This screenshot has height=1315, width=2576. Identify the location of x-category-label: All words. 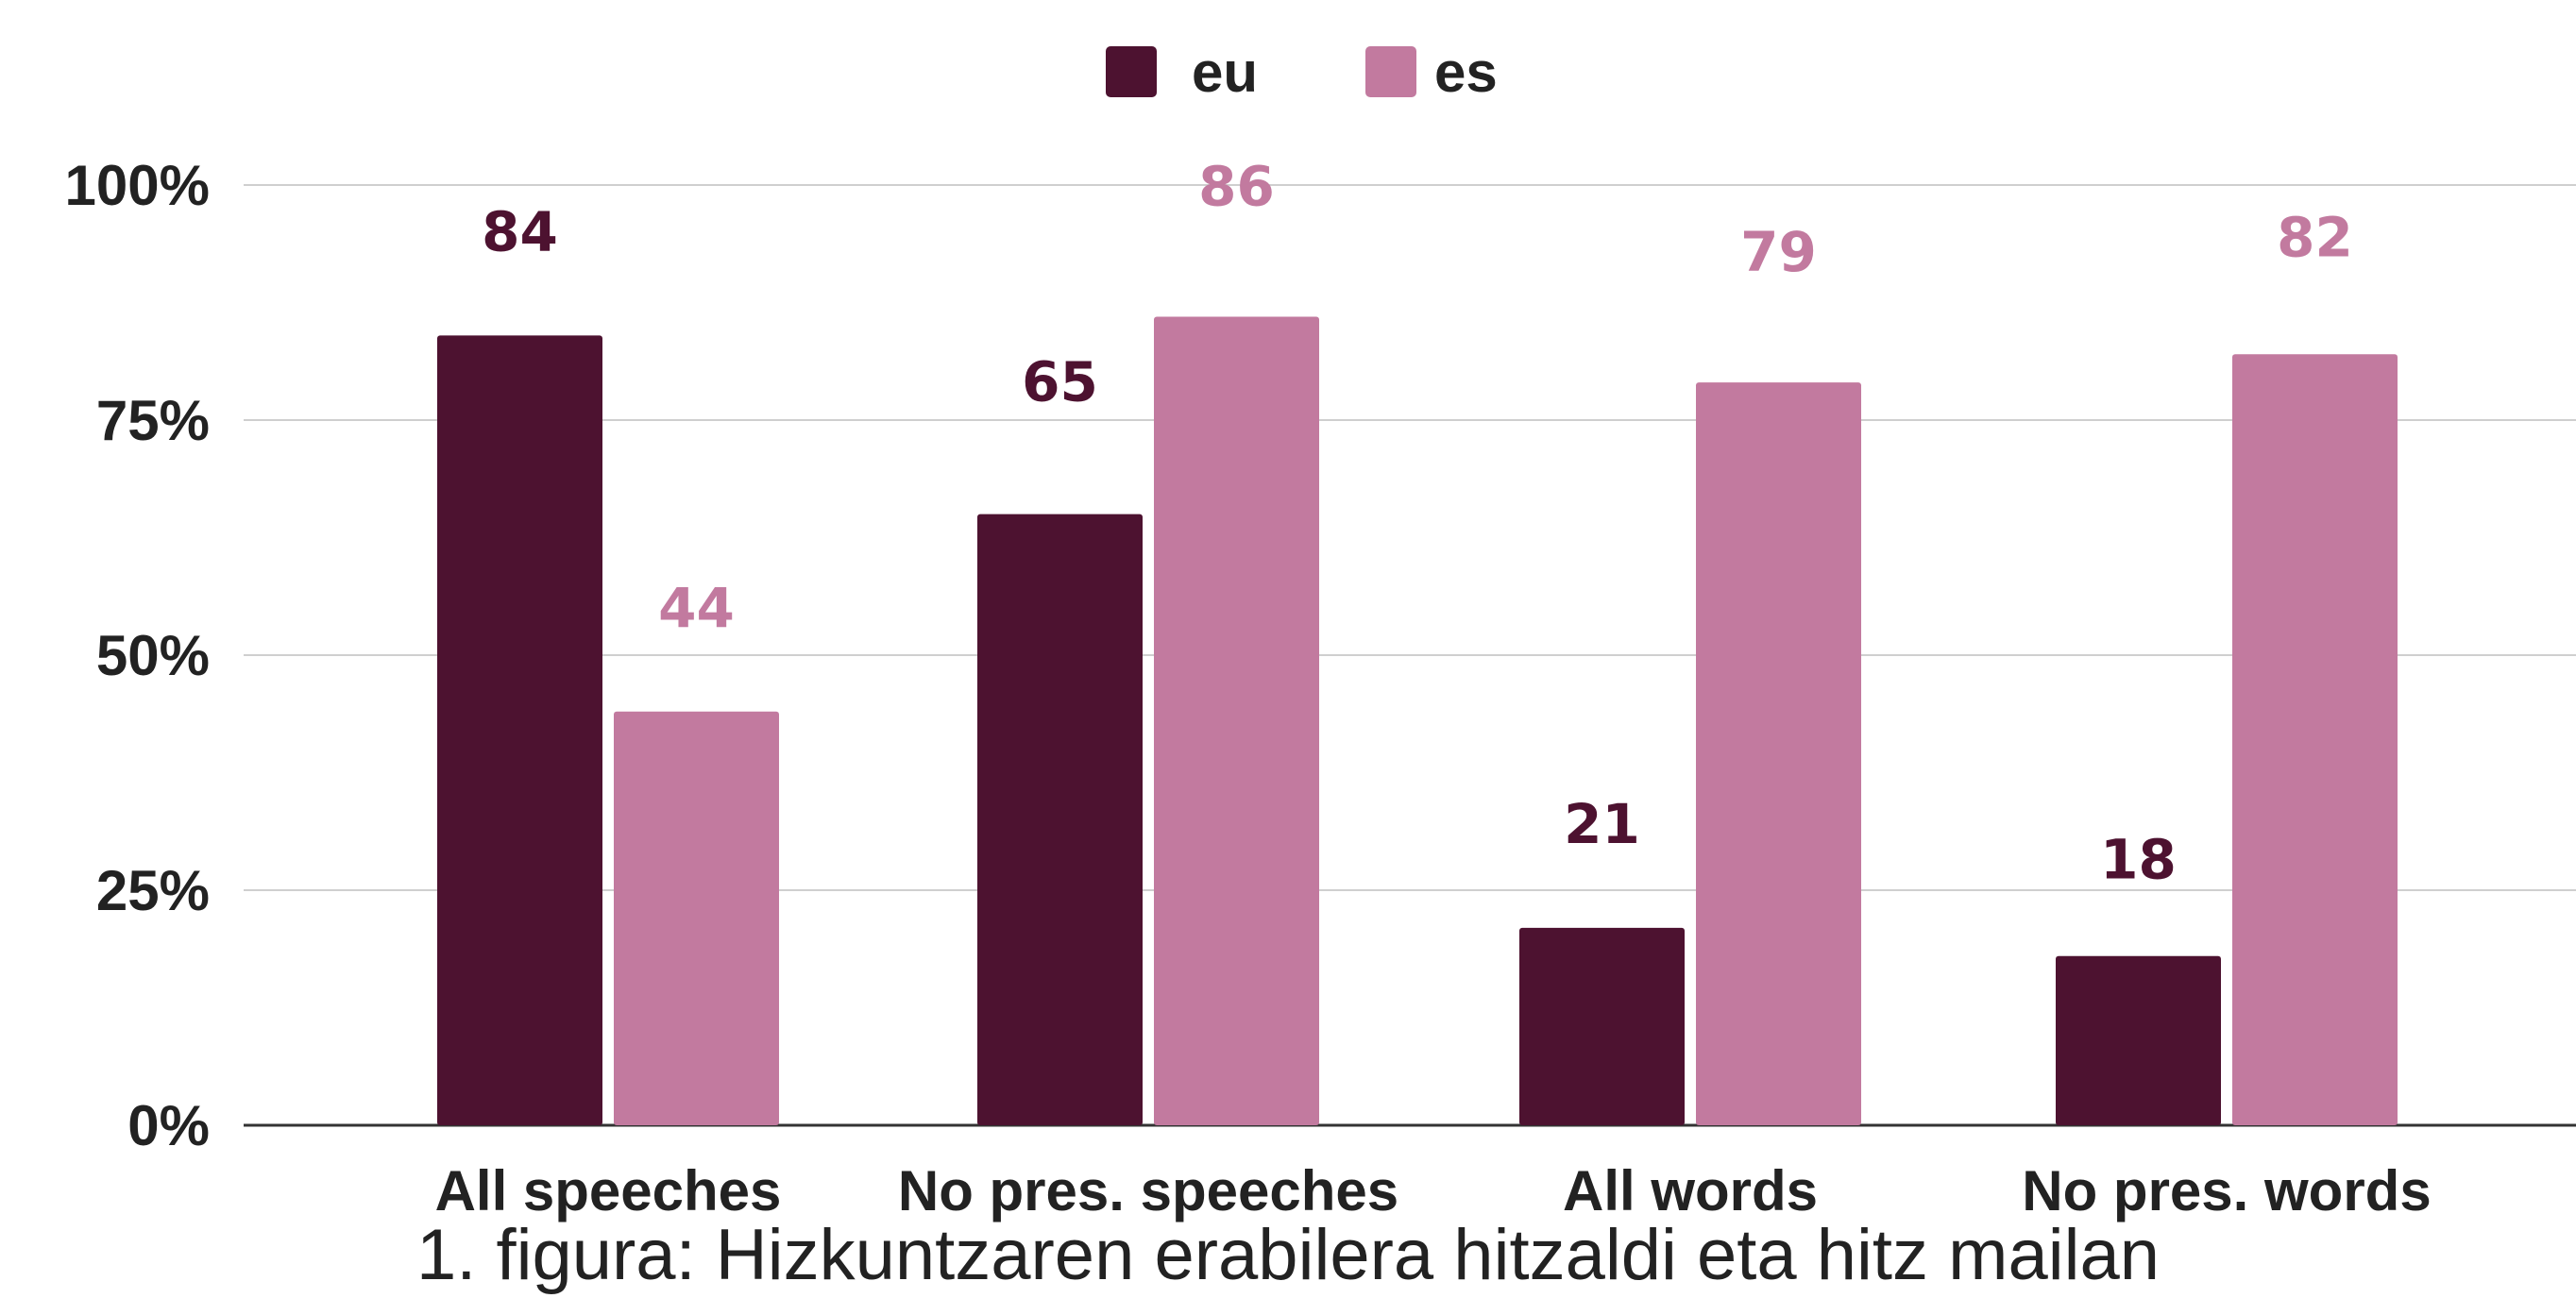
(1690, 1190).